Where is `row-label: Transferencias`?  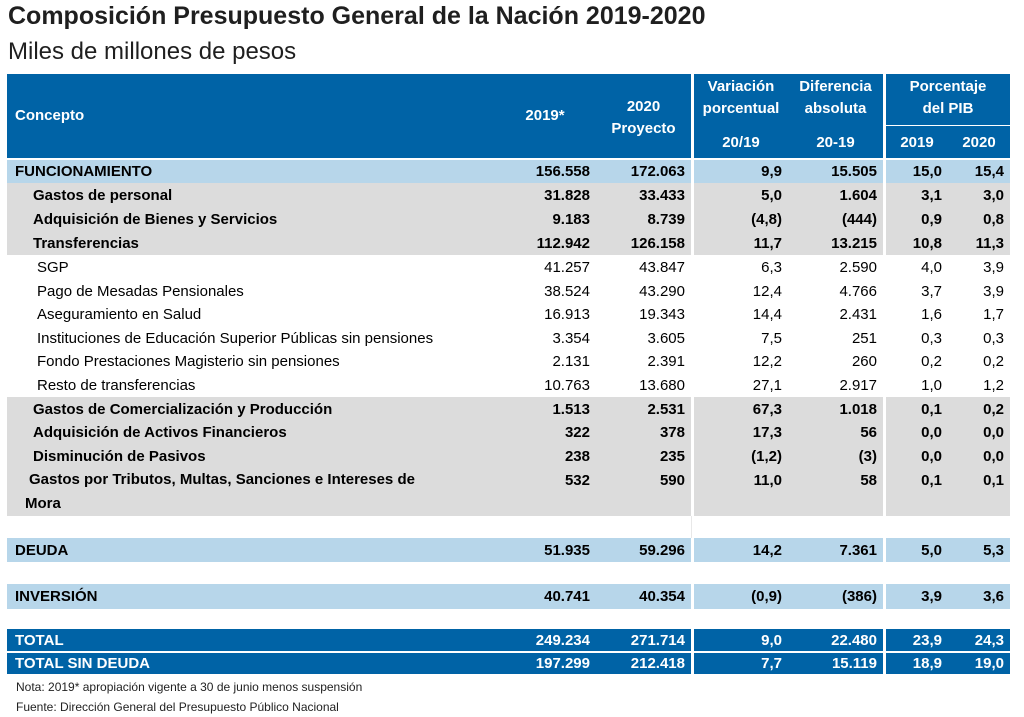 row-label: Transferencias is located at coordinates (86, 243).